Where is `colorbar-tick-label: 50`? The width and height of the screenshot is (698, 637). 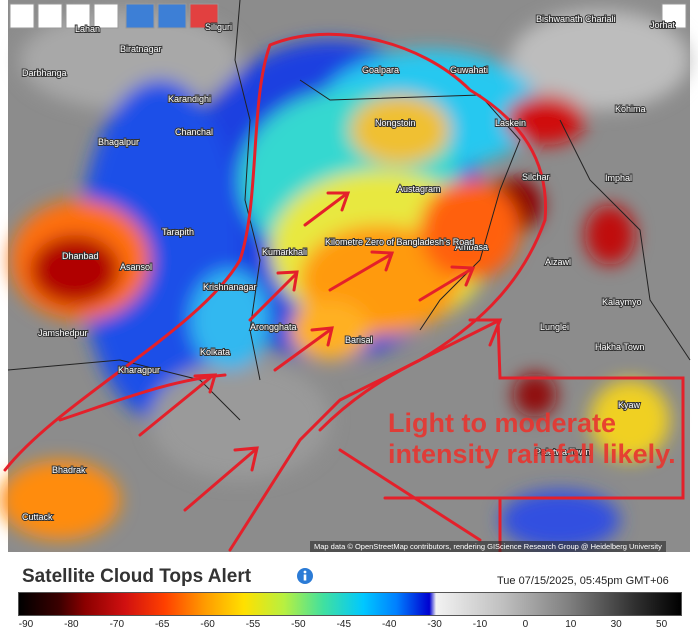
colorbar-tick-label: 50 is located at coordinates (662, 624).